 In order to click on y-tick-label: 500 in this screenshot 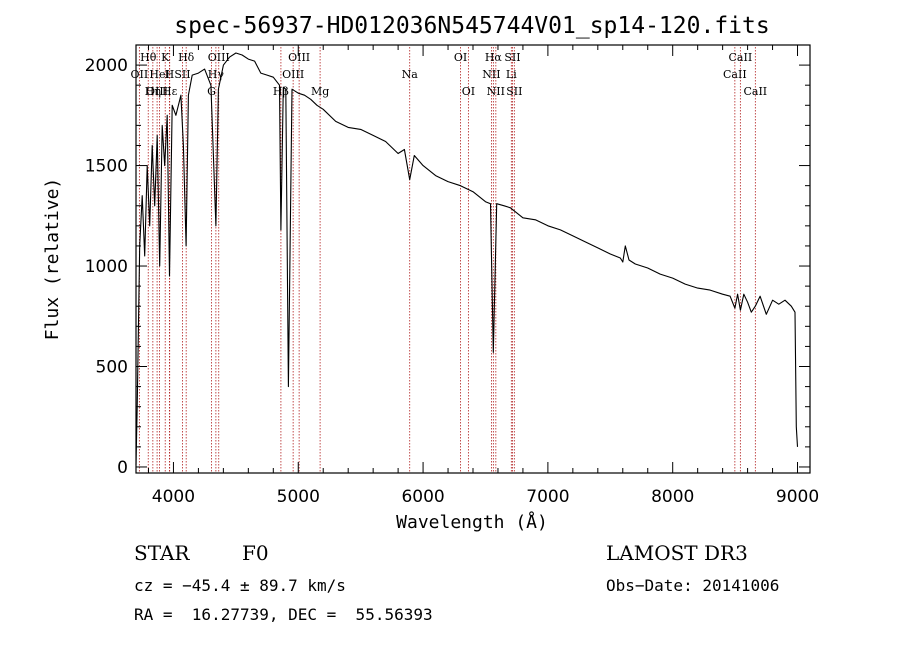, I will do `click(112, 368)`.